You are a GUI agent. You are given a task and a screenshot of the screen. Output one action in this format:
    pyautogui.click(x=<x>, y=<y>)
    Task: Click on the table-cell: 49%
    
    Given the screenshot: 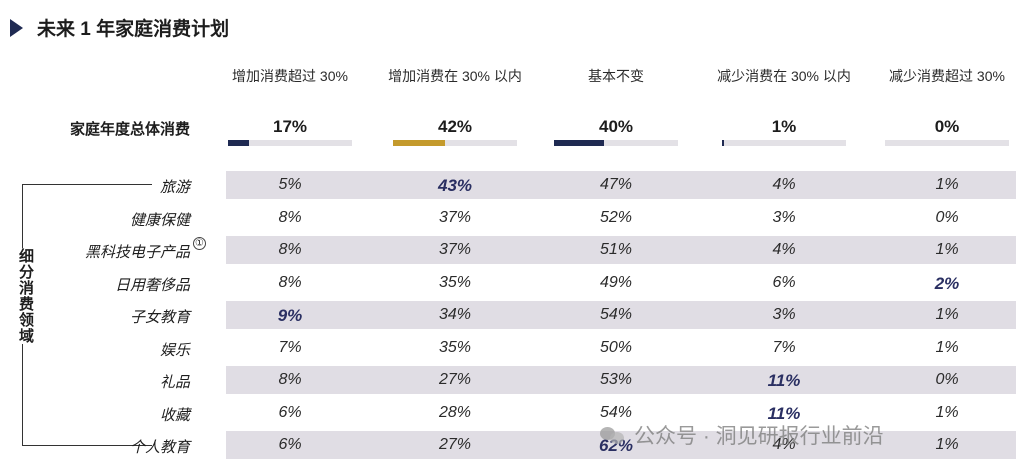 What is the action you would take?
    pyautogui.click(x=616, y=282)
    